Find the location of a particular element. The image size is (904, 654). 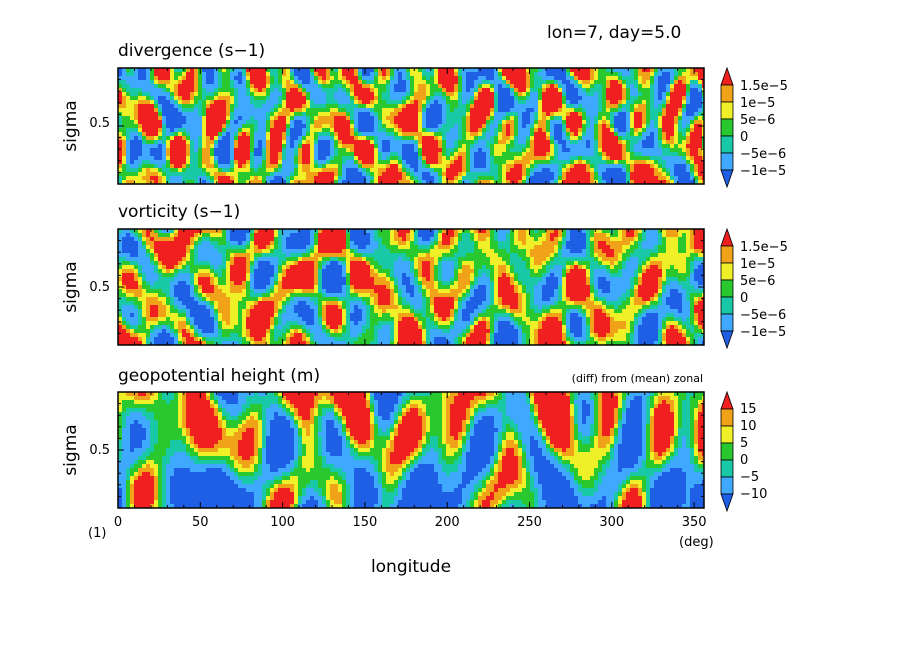

colorbar-swatch is located at coordinates (727, 110).